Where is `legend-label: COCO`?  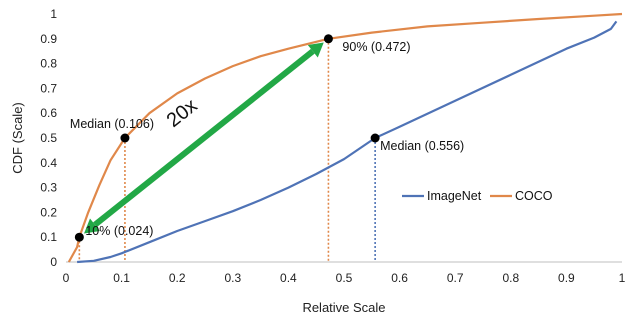
legend-label: COCO is located at coordinates (534, 196).